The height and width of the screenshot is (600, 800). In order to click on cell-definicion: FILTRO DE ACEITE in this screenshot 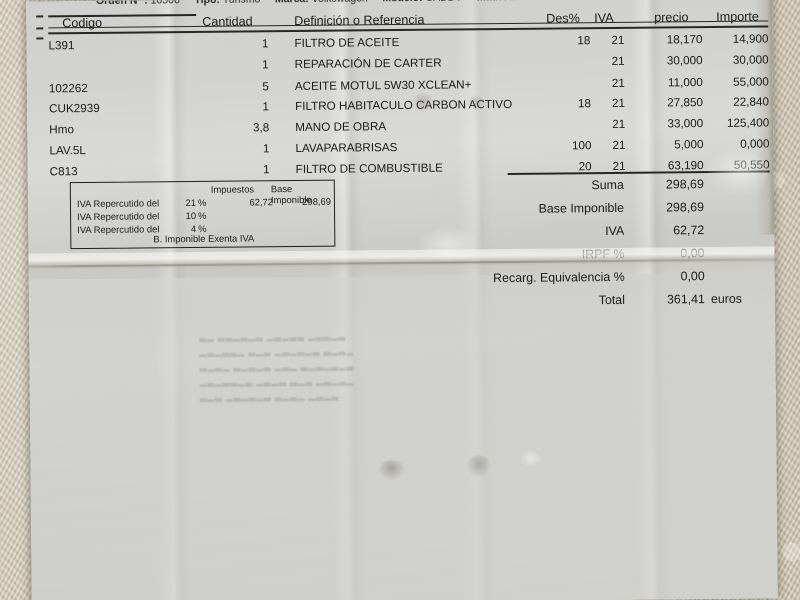, I will do `click(347, 43)`.